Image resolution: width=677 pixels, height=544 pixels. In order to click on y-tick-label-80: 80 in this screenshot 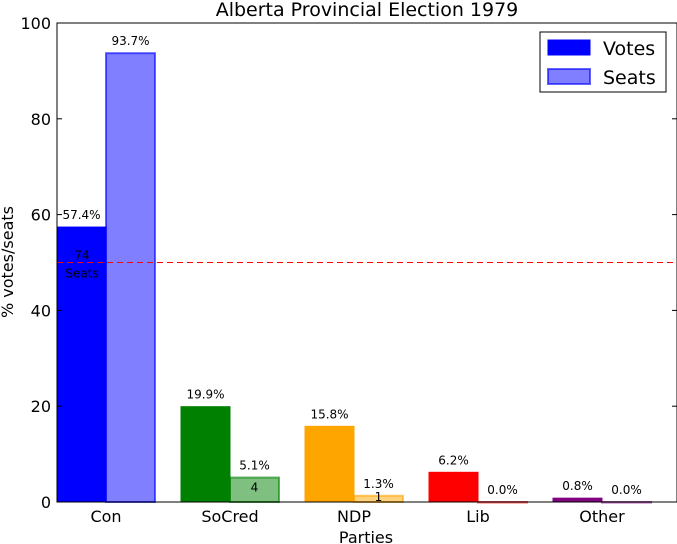, I will do `click(41, 119)`.